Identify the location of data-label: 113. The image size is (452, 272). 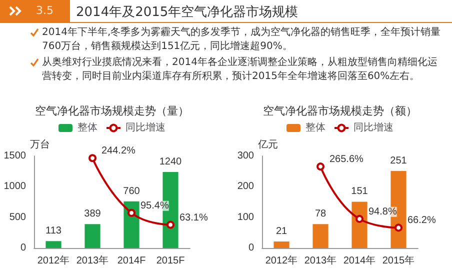
(54, 231).